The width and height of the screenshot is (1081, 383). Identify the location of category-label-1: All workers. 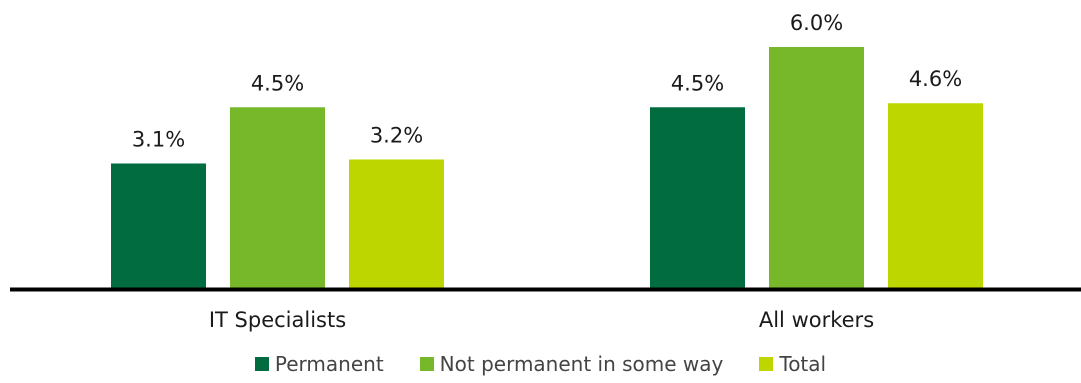
(816, 320).